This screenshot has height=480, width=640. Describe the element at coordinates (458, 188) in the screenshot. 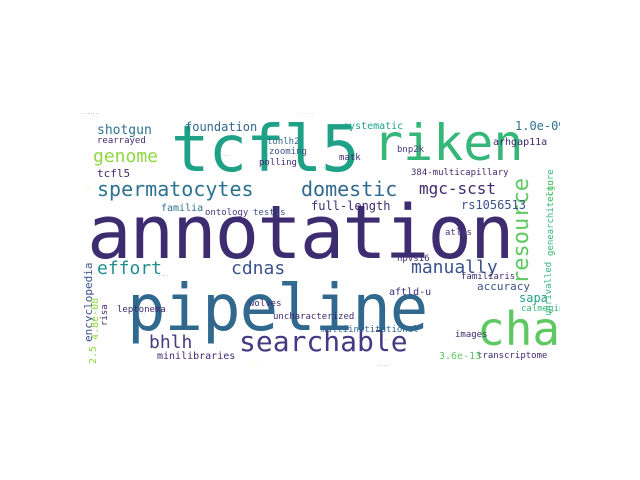

I see `word-mgc-scst: mgc-scst` at that location.